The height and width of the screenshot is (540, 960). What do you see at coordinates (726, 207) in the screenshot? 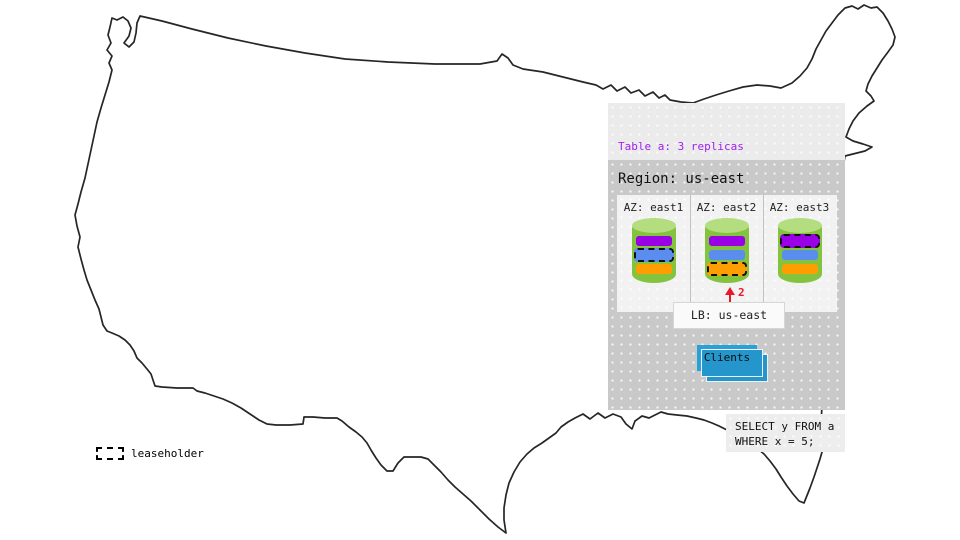
I see `az-label: AZ: east2` at bounding box center [726, 207].